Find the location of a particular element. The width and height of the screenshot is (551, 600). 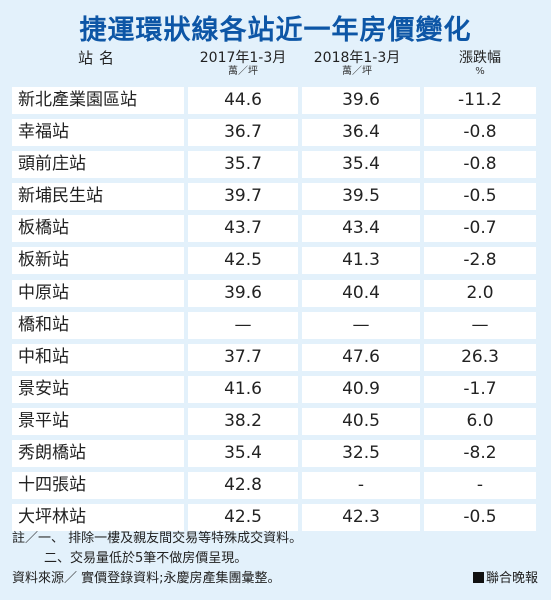

cell-price-2017: 38.2 is located at coordinates (243, 421).